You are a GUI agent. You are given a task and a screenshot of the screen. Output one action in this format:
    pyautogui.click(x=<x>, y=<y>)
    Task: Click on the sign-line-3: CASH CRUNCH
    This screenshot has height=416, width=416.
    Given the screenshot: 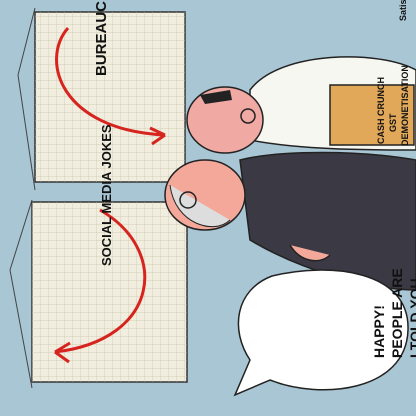 What is the action you would take?
    pyautogui.click(x=381, y=110)
    